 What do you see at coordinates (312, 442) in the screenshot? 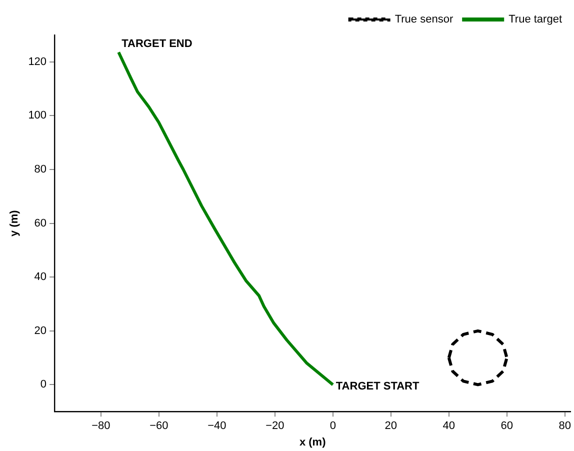
I see `x-axis-title: x (m)` at bounding box center [312, 442].